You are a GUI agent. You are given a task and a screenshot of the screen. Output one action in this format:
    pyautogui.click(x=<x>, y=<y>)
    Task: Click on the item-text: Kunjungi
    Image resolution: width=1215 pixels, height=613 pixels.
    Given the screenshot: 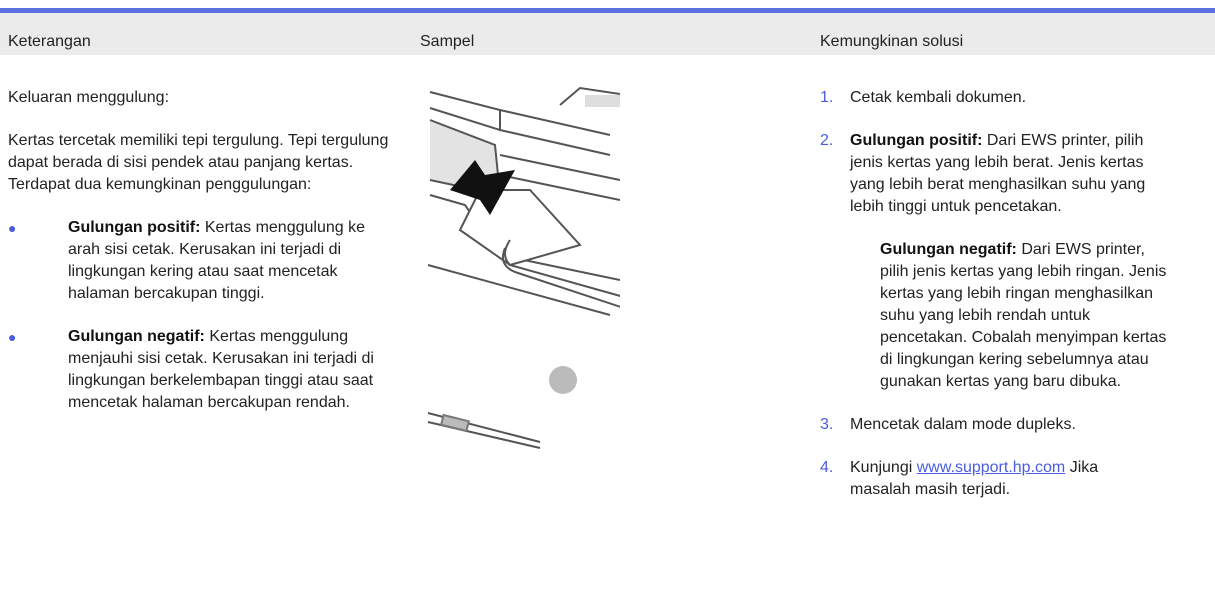 What is the action you would take?
    pyautogui.click(x=881, y=467)
    